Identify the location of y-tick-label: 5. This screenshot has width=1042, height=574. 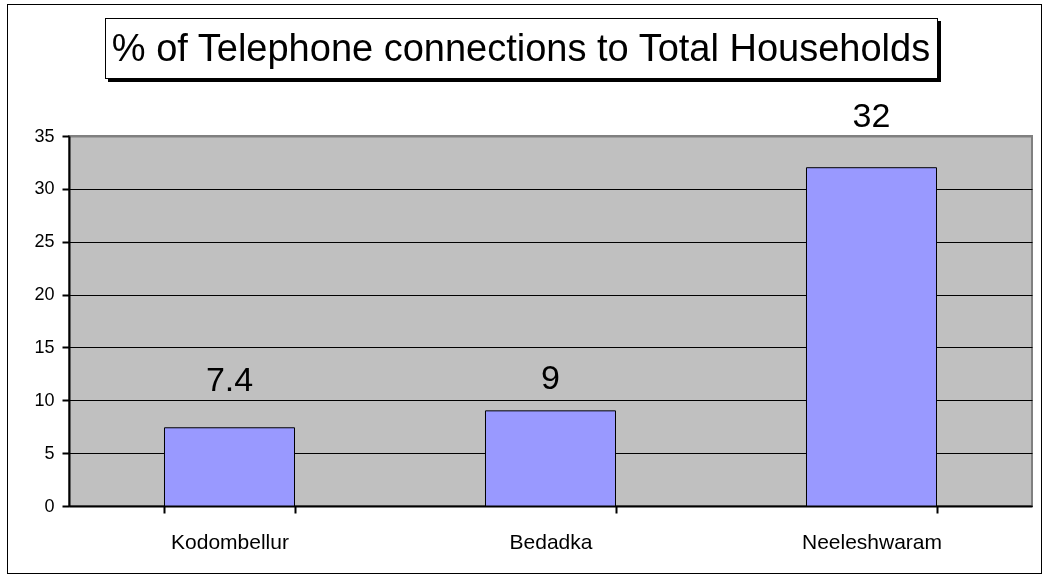
(49, 452).